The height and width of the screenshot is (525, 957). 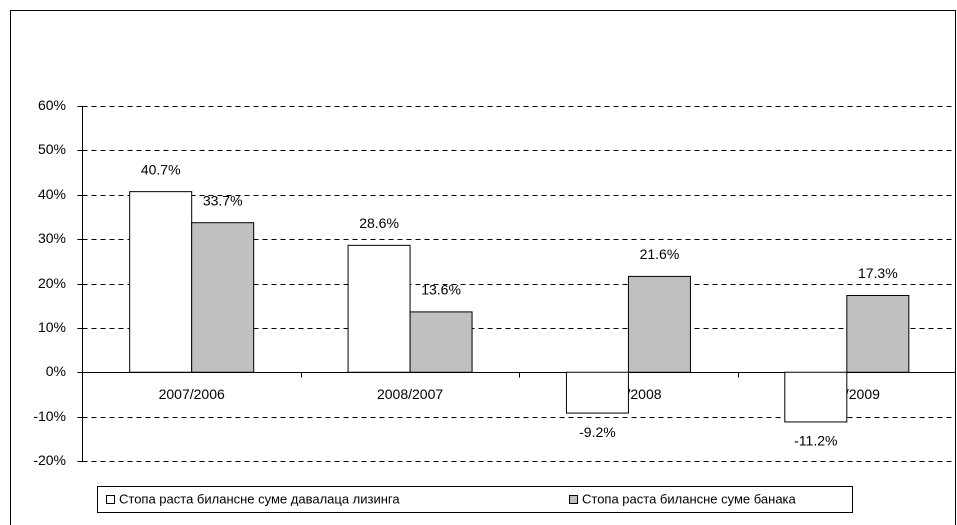 I want to click on value-label: -9.2%, so click(x=597, y=432).